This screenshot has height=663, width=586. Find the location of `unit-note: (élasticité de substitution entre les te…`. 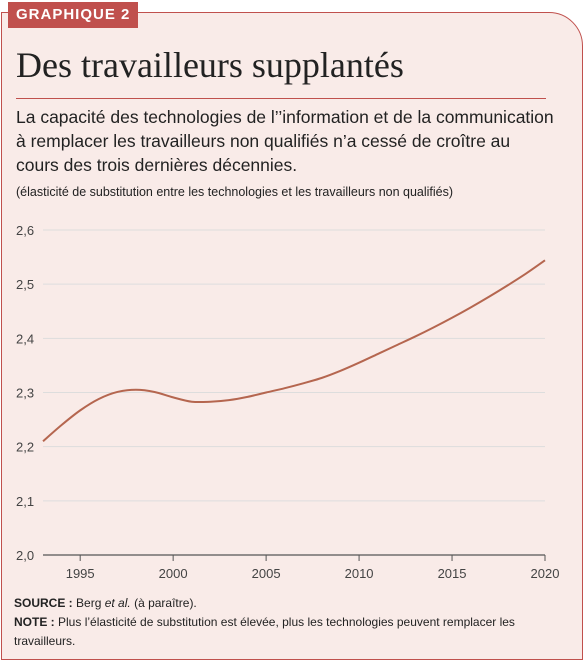

unit-note: (élasticité de substitution entre les te… is located at coordinates (235, 192).